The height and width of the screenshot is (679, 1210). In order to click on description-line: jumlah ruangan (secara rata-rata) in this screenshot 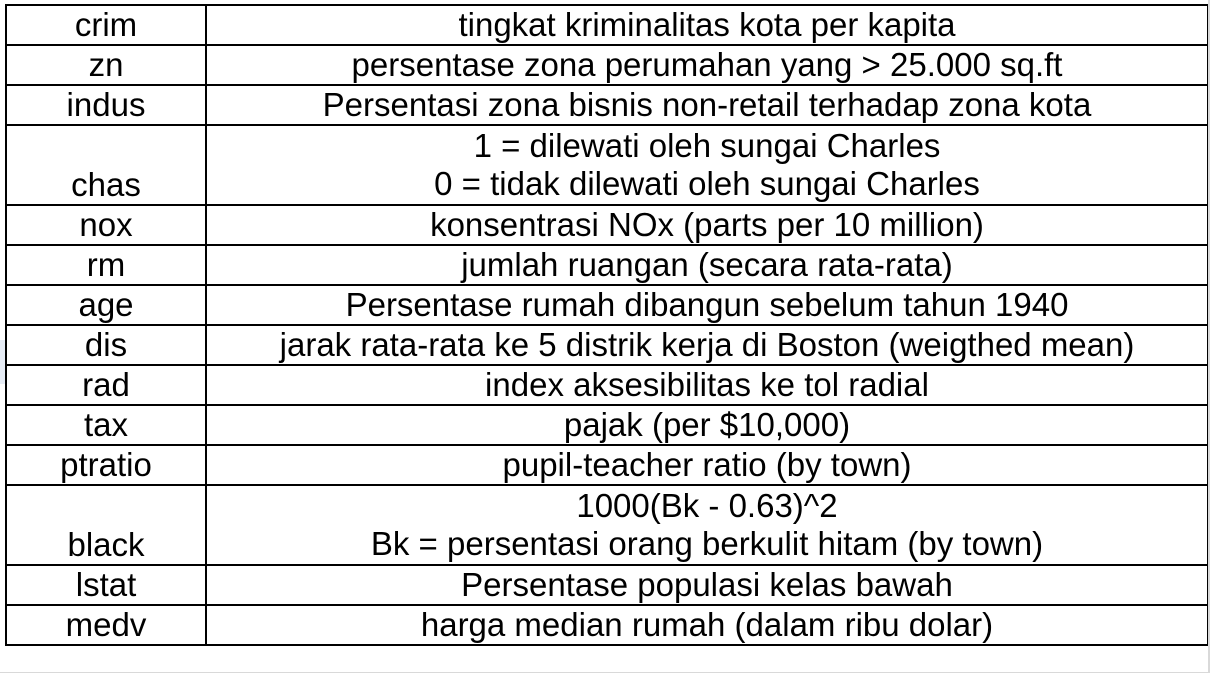, I will do `click(707, 264)`.